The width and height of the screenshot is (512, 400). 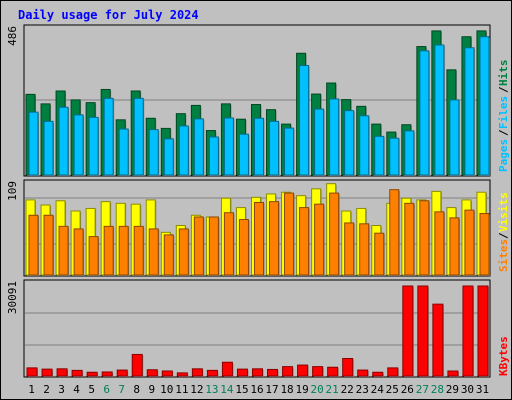 What do you see at coordinates (304, 241) in the screenshot?
I see `bar-sites-day-19-fill` at bounding box center [304, 241].